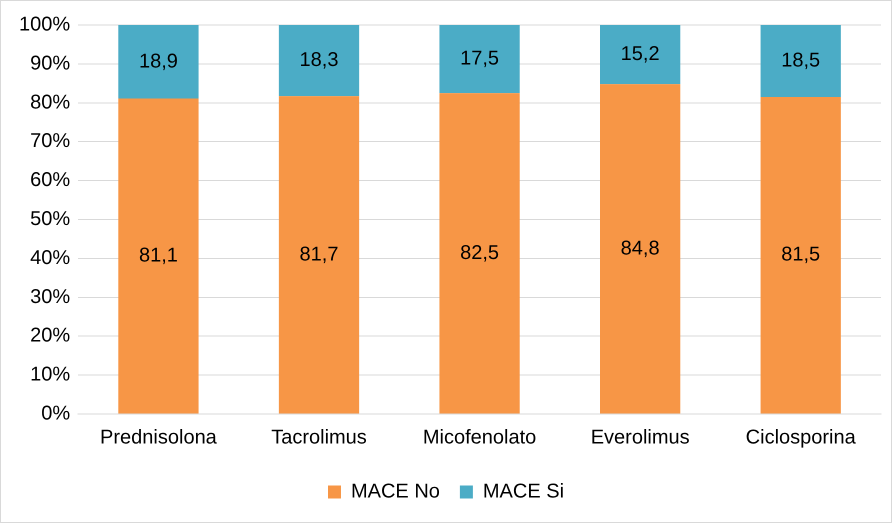  Describe the element at coordinates (50, 219) in the screenshot. I see `y-tick-label: 50%` at that location.